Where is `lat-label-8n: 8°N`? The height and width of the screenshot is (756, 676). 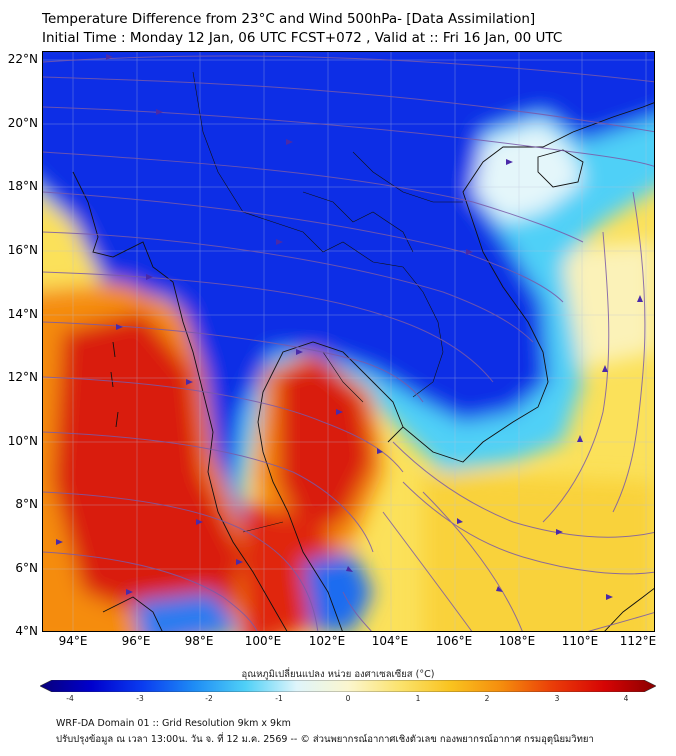 lat-label-8n: 8°N is located at coordinates (26, 504).